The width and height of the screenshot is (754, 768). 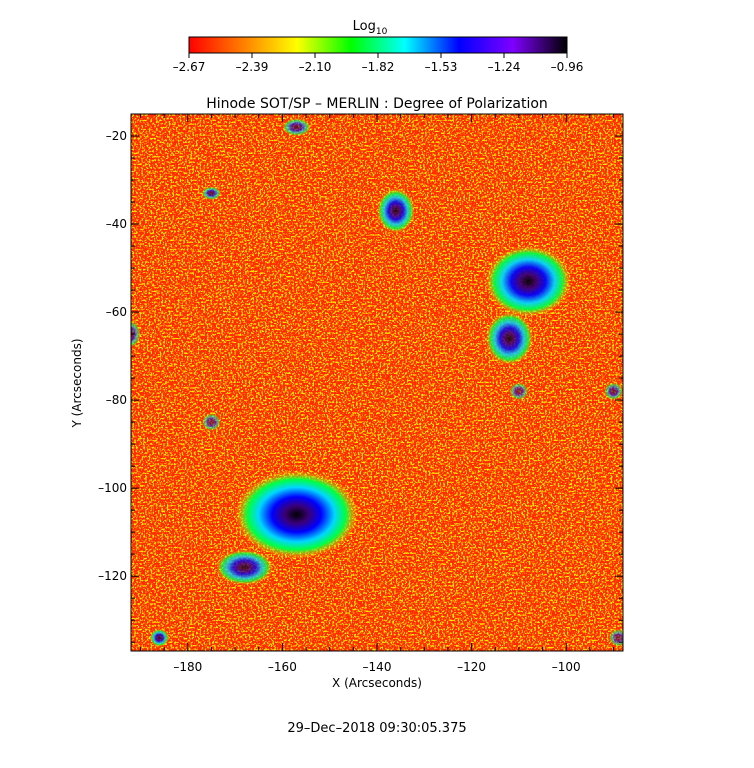 What do you see at coordinates (116, 224) in the screenshot?
I see `y-tick-label: –40` at bounding box center [116, 224].